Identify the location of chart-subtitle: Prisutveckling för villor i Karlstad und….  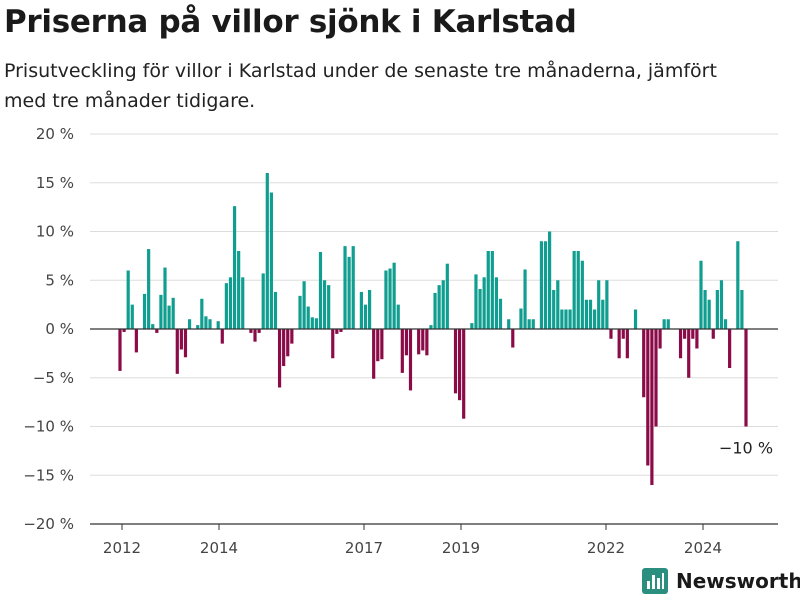
(360, 86).